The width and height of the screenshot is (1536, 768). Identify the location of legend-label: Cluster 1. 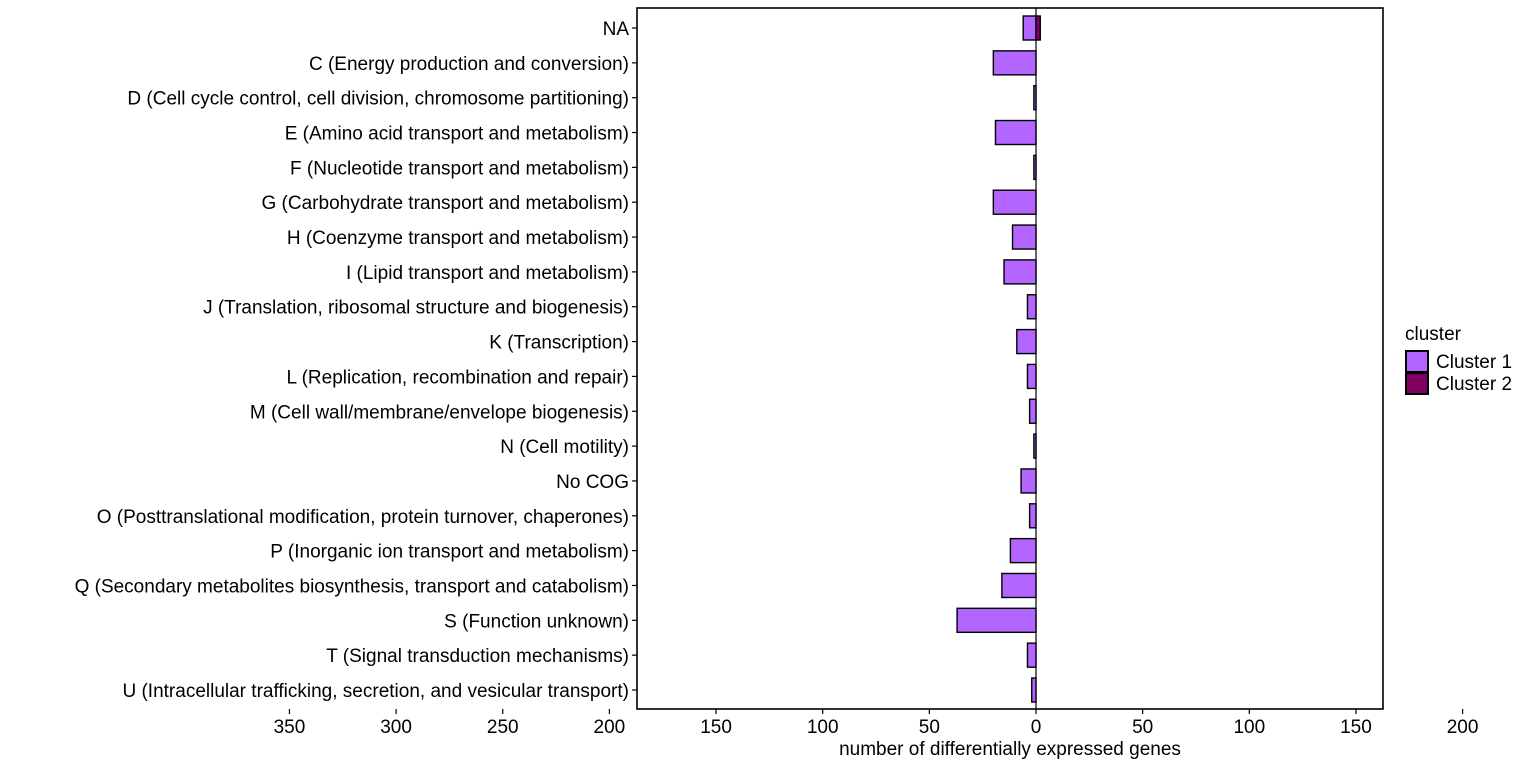
(1474, 362).